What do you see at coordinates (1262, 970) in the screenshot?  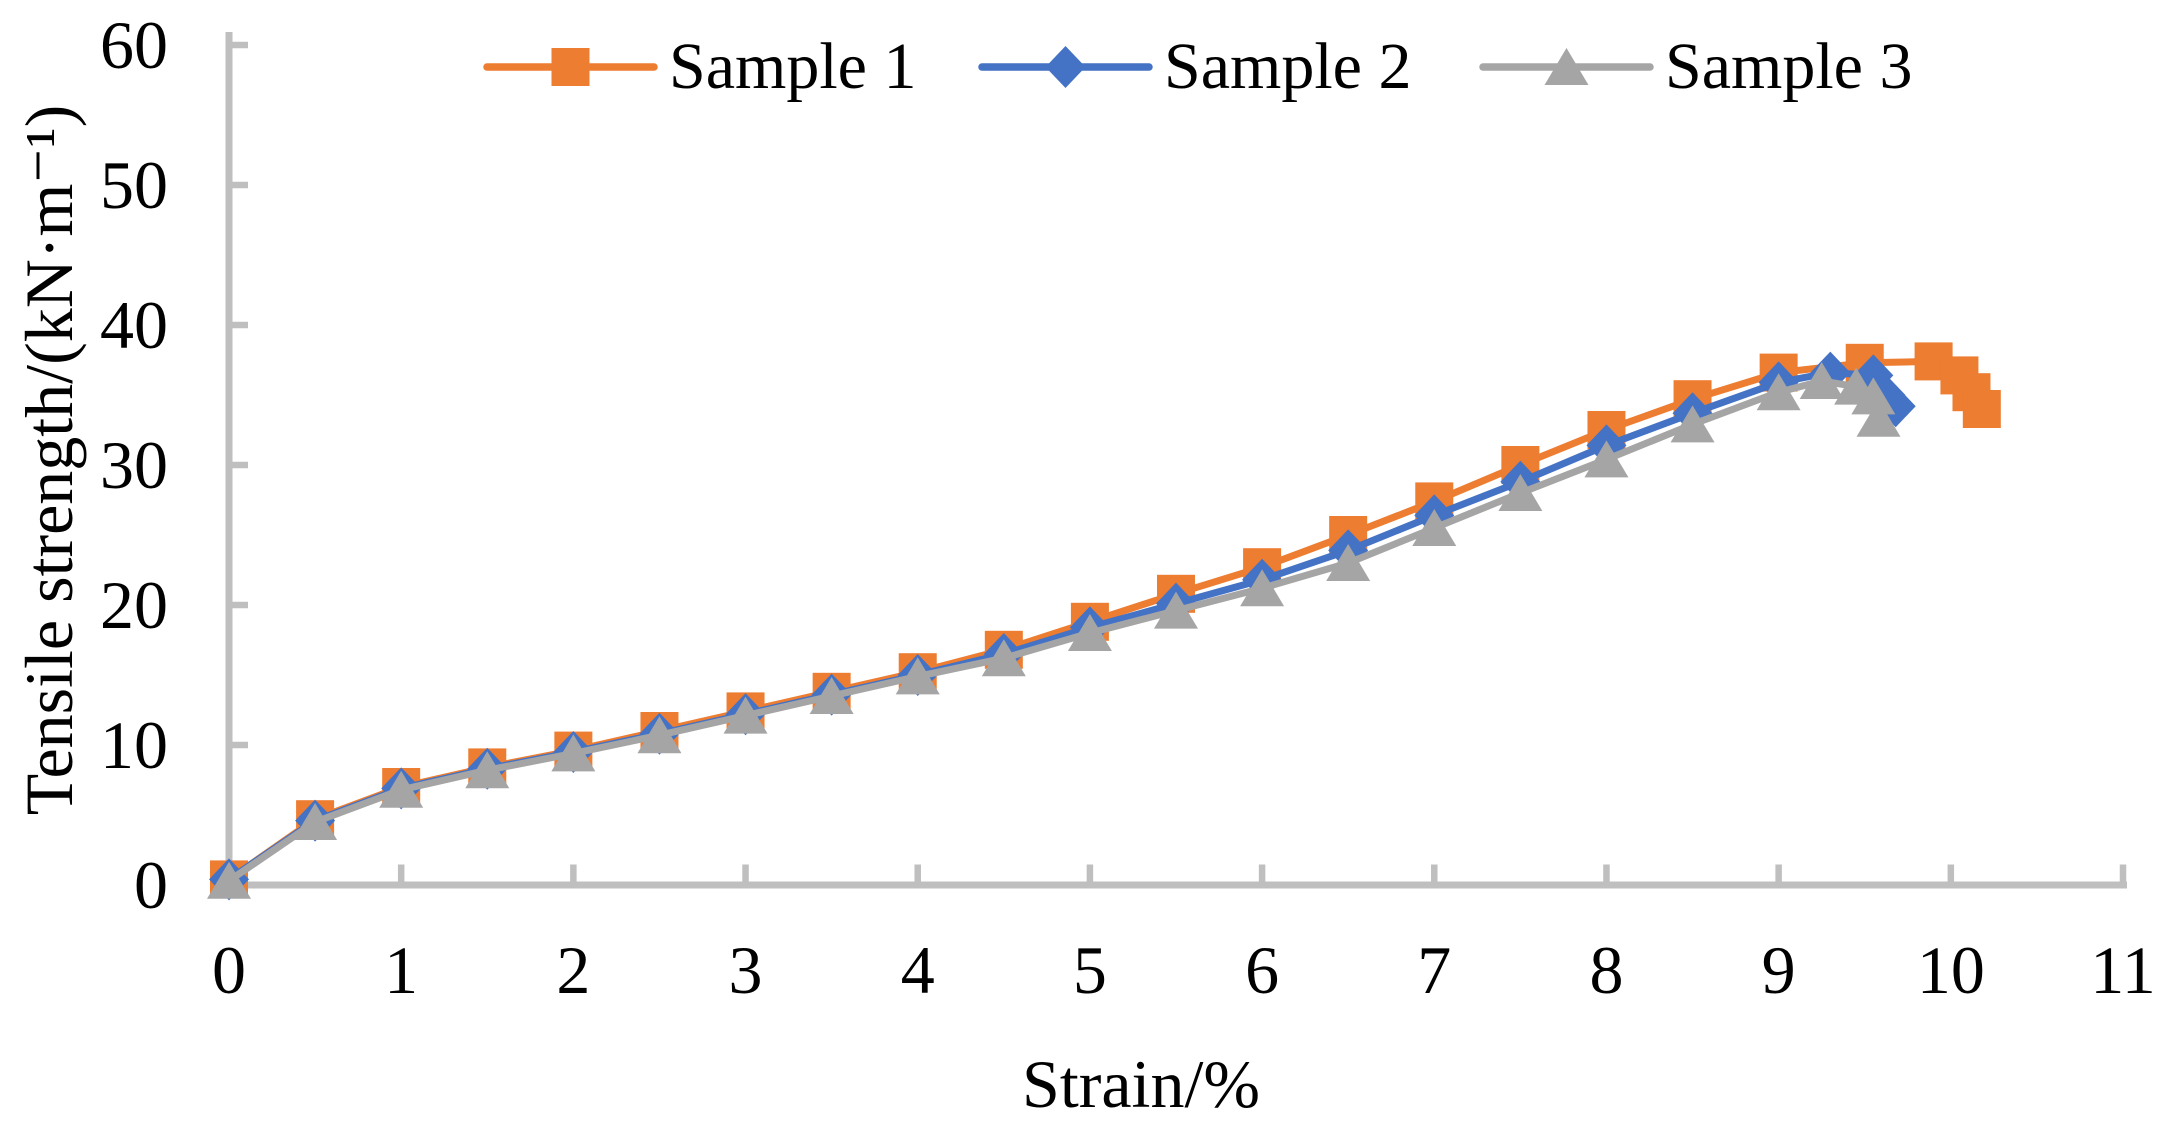 I see `x-tick-label: 6` at bounding box center [1262, 970].